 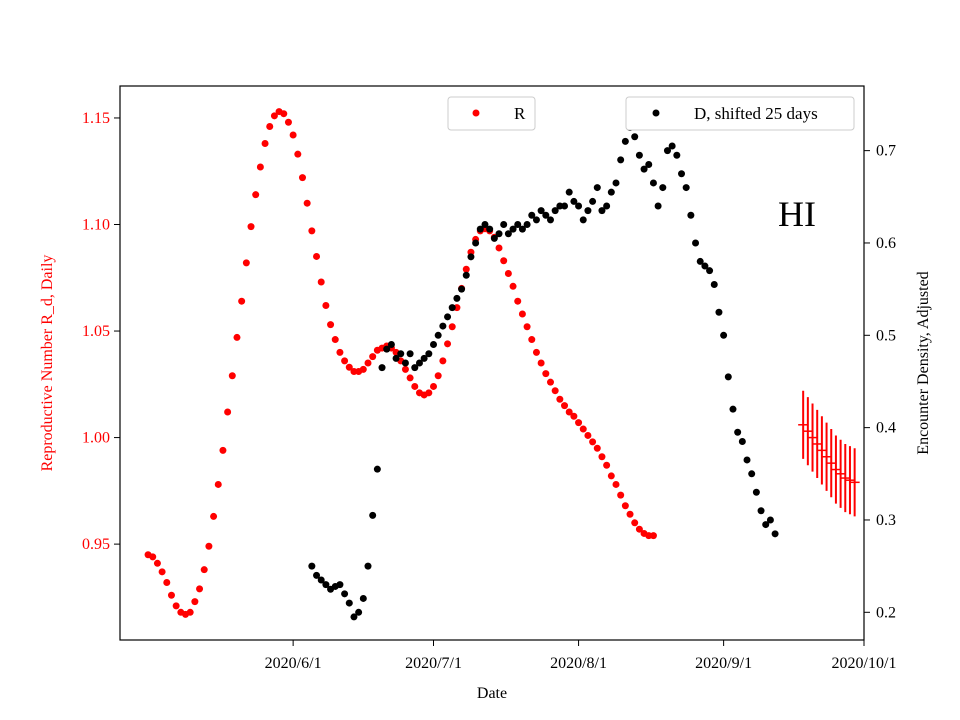 What do you see at coordinates (491, 113) in the screenshot?
I see `legend-r: R` at bounding box center [491, 113].